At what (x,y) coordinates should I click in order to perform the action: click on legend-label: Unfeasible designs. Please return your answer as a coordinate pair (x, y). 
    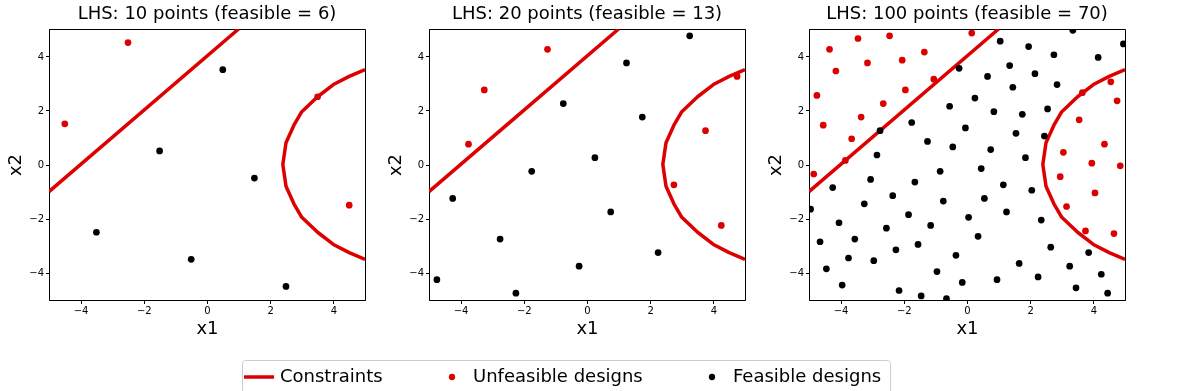
    Looking at the image, I should click on (558, 375).